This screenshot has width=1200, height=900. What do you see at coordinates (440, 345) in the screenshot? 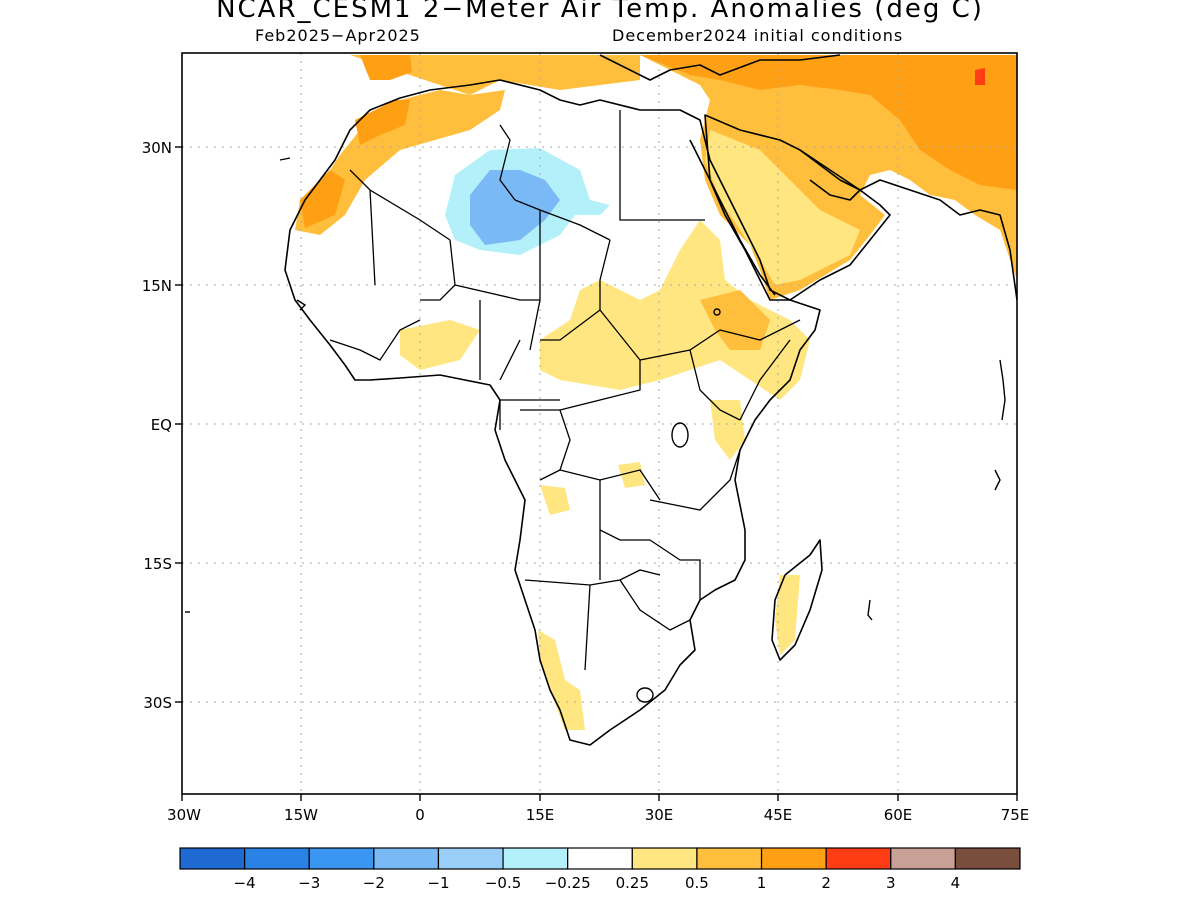
I see `mild-anomaly-gulf-guinea` at bounding box center [440, 345].